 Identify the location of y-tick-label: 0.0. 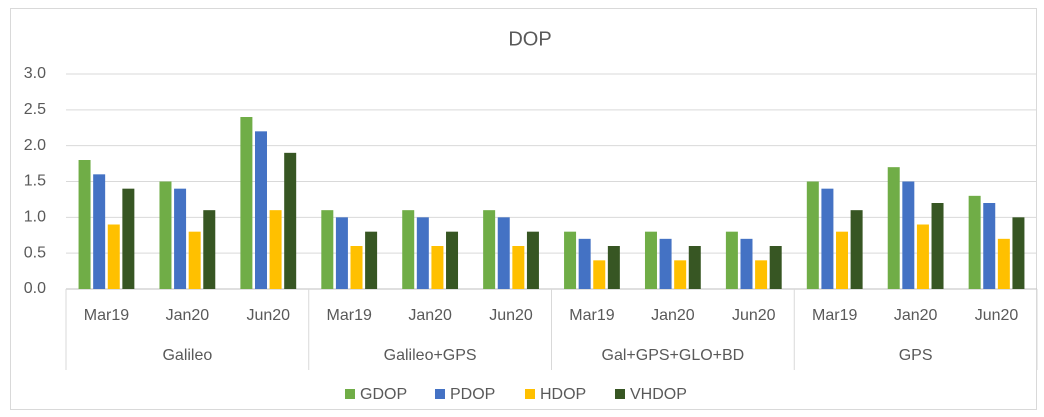
(35, 288).